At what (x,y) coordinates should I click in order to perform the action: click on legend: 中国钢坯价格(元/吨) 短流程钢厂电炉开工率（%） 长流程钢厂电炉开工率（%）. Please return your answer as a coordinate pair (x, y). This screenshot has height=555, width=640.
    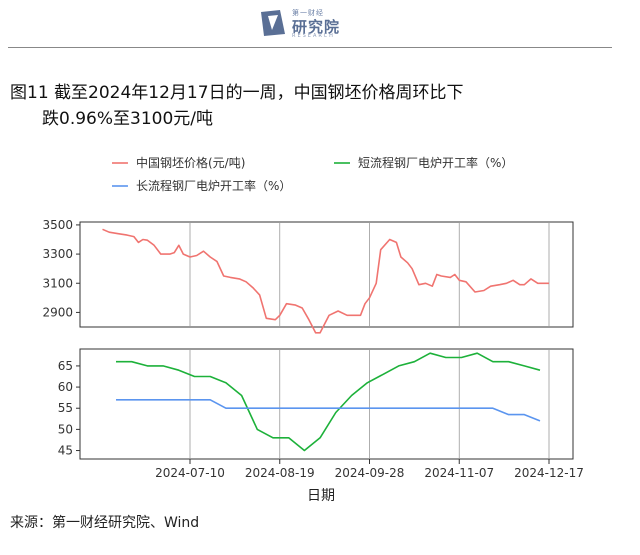
    Looking at the image, I should click on (312, 174).